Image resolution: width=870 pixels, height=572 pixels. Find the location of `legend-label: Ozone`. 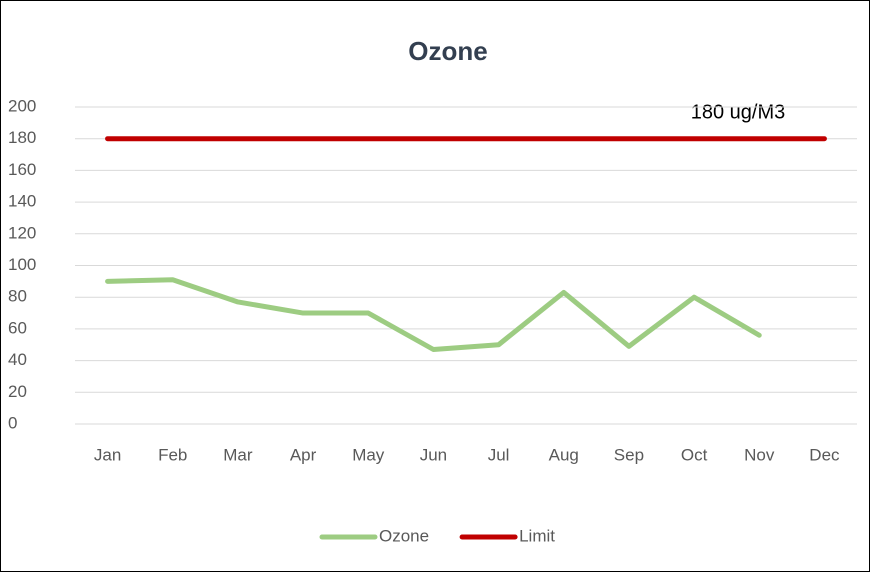

legend-label: Ozone is located at coordinates (404, 535).